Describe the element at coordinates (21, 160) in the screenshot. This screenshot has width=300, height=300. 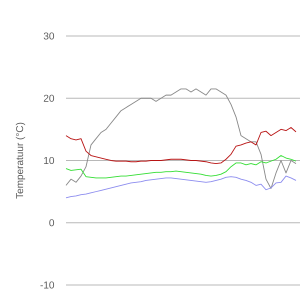
I see `y-axis-title: Temperatuur (°C)` at that location.